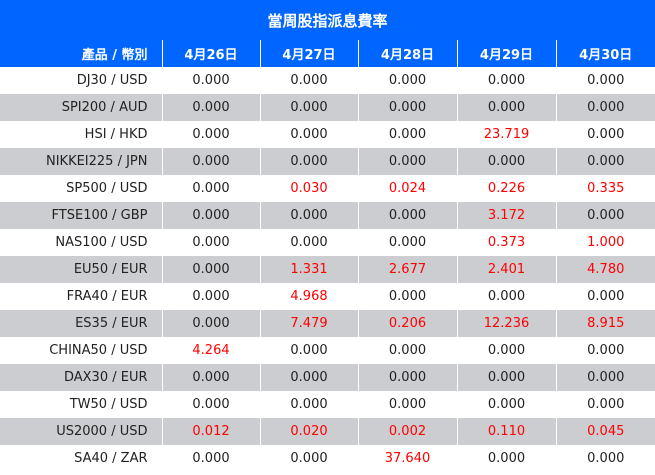 The image size is (655, 475). Describe the element at coordinates (81, 188) in the screenshot. I see `product-cell: SP500 / USD` at that location.